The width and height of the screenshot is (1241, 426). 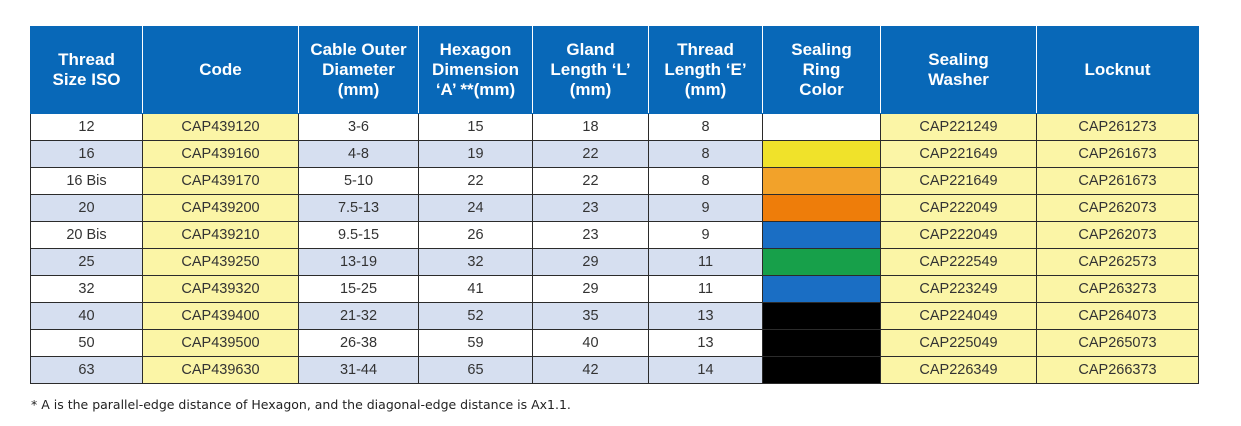 What do you see at coordinates (358, 343) in the screenshot?
I see `cable-diameter-cell: 26-38` at bounding box center [358, 343].